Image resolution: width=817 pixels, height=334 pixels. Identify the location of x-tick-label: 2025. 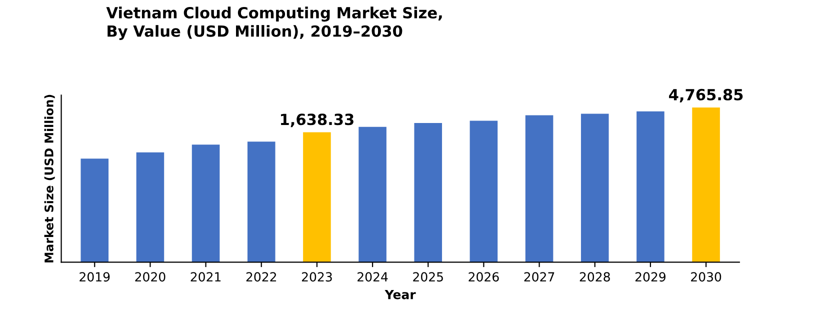
(428, 277).